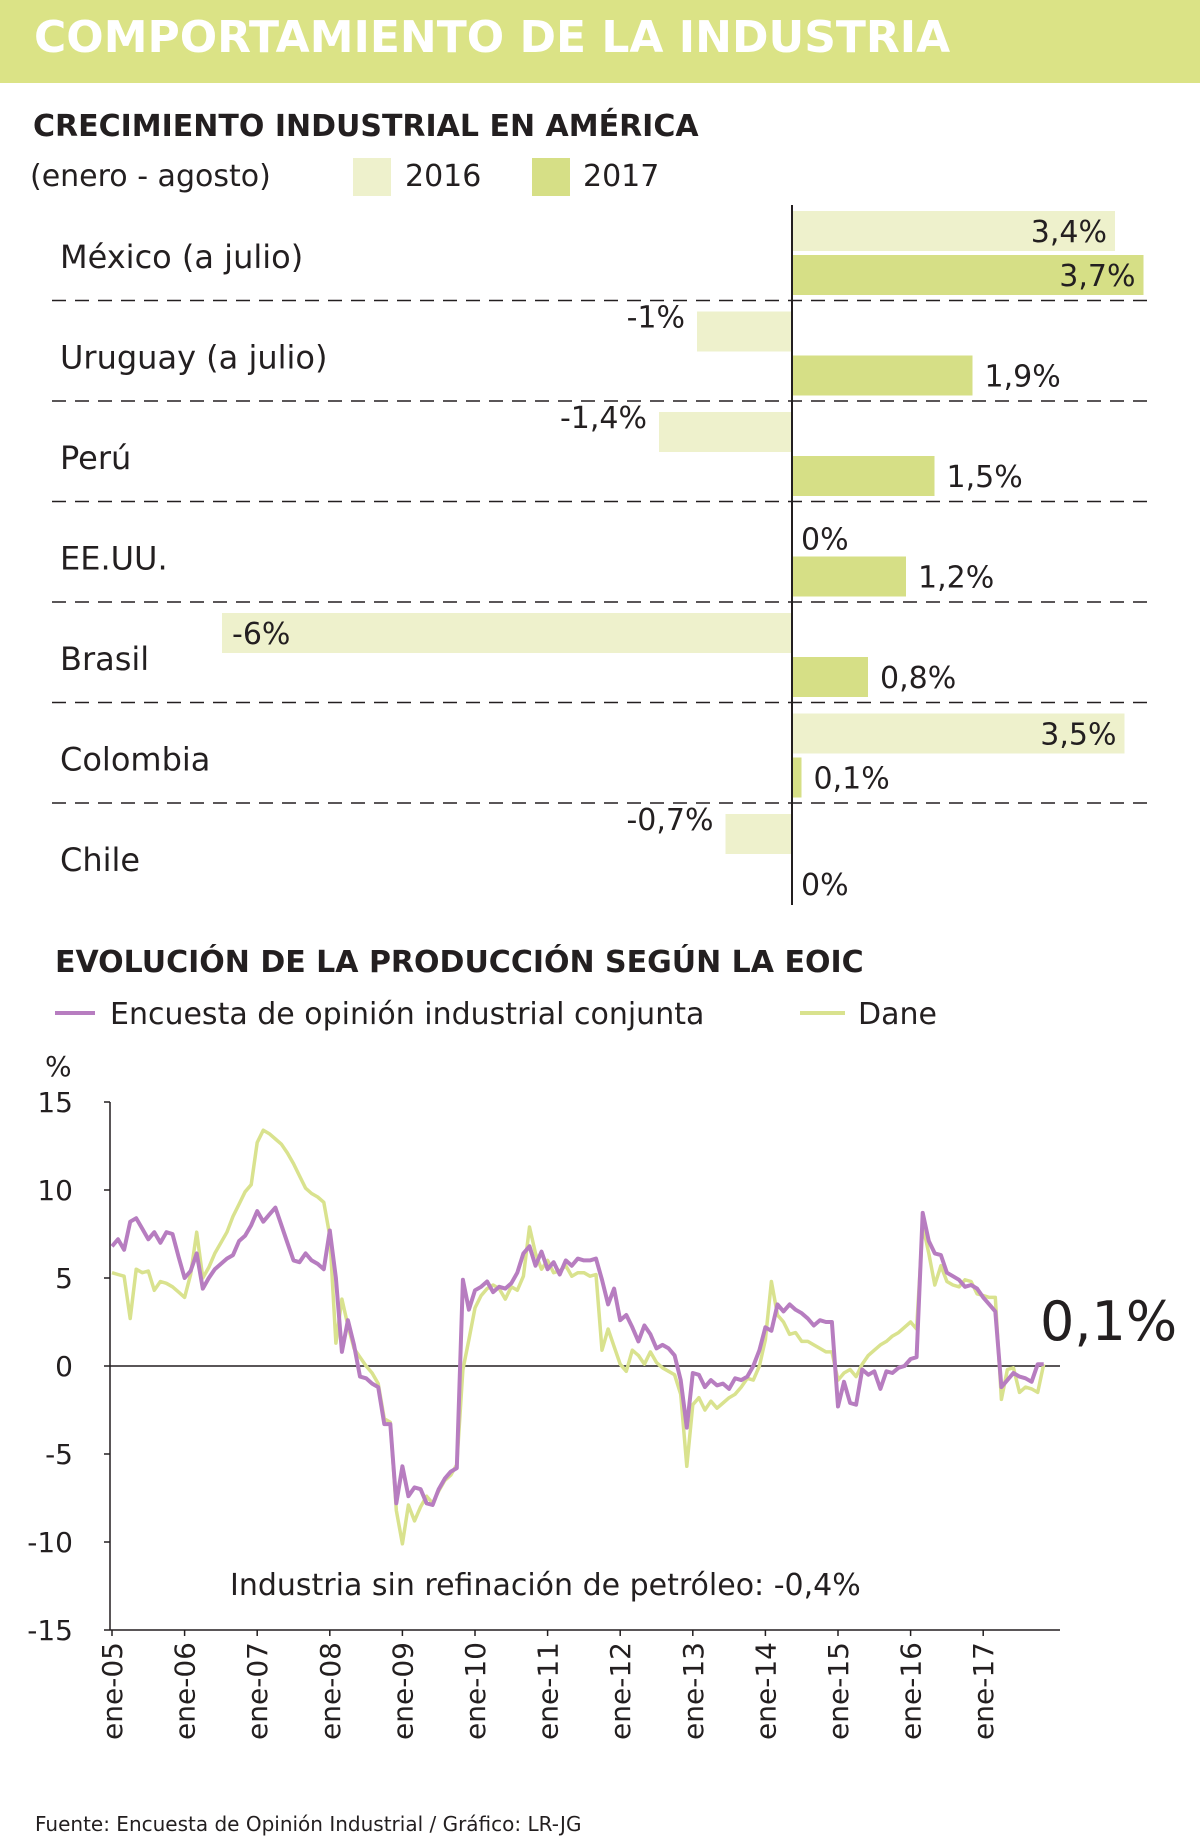 The width and height of the screenshot is (1200, 1846). Describe the element at coordinates (100, 860) in the screenshot. I see `category-label: Chile` at that location.